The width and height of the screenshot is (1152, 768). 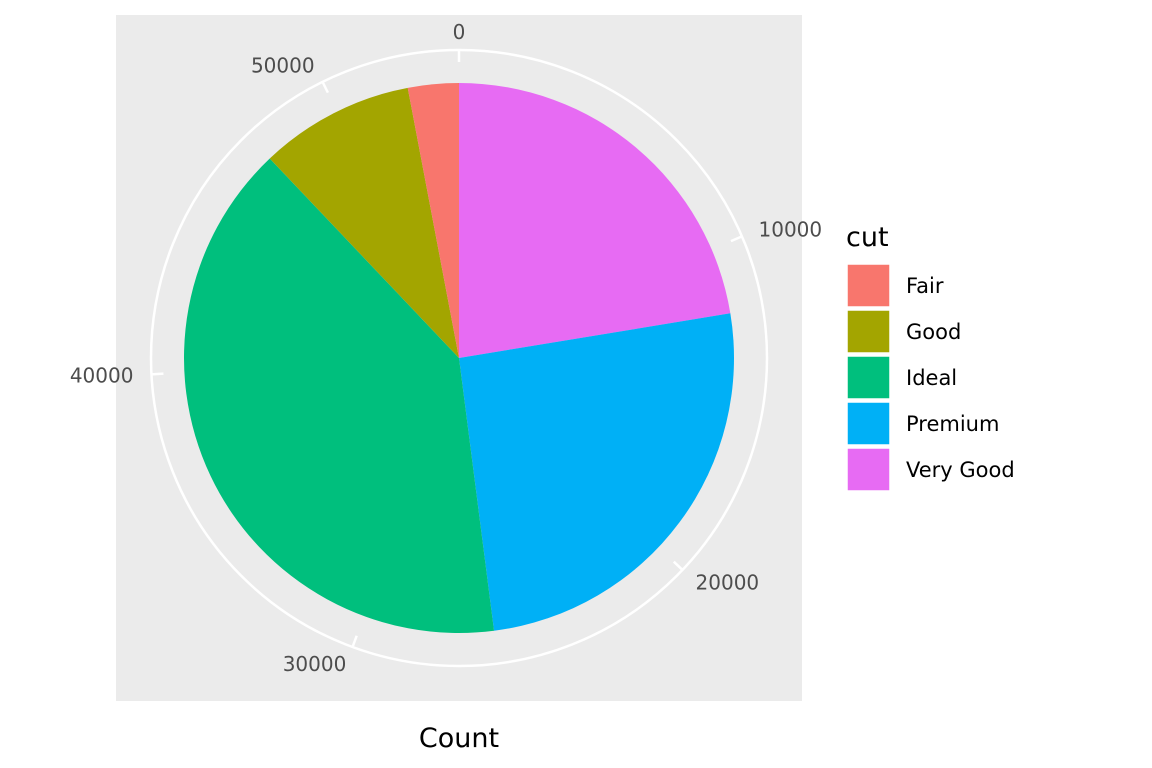 What do you see at coordinates (952, 424) in the screenshot?
I see `legend-label-premium: Premium` at bounding box center [952, 424].